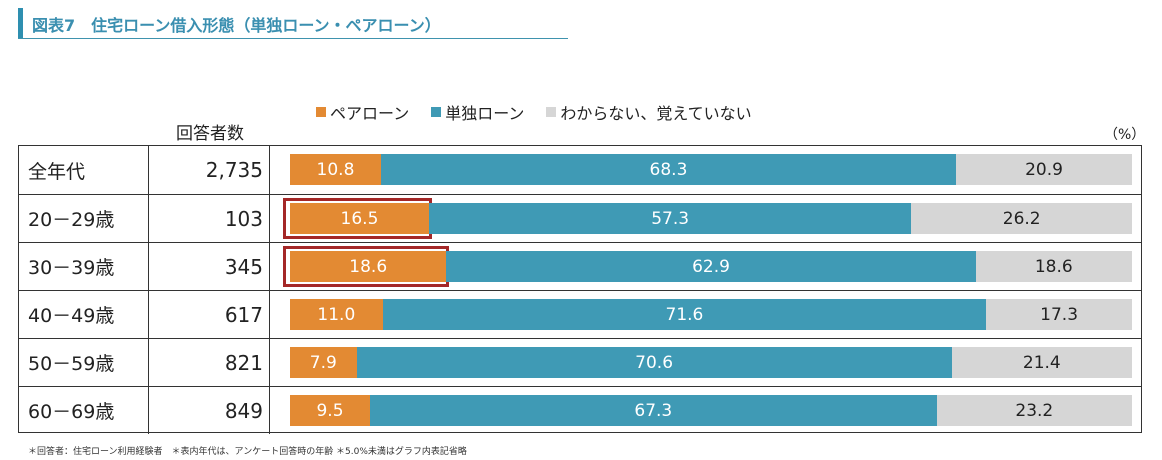 Image resolution: width=1162 pixels, height=460 pixels. Describe the element at coordinates (210, 134) in the screenshot. I see `respondents-header: 回答者数` at that location.